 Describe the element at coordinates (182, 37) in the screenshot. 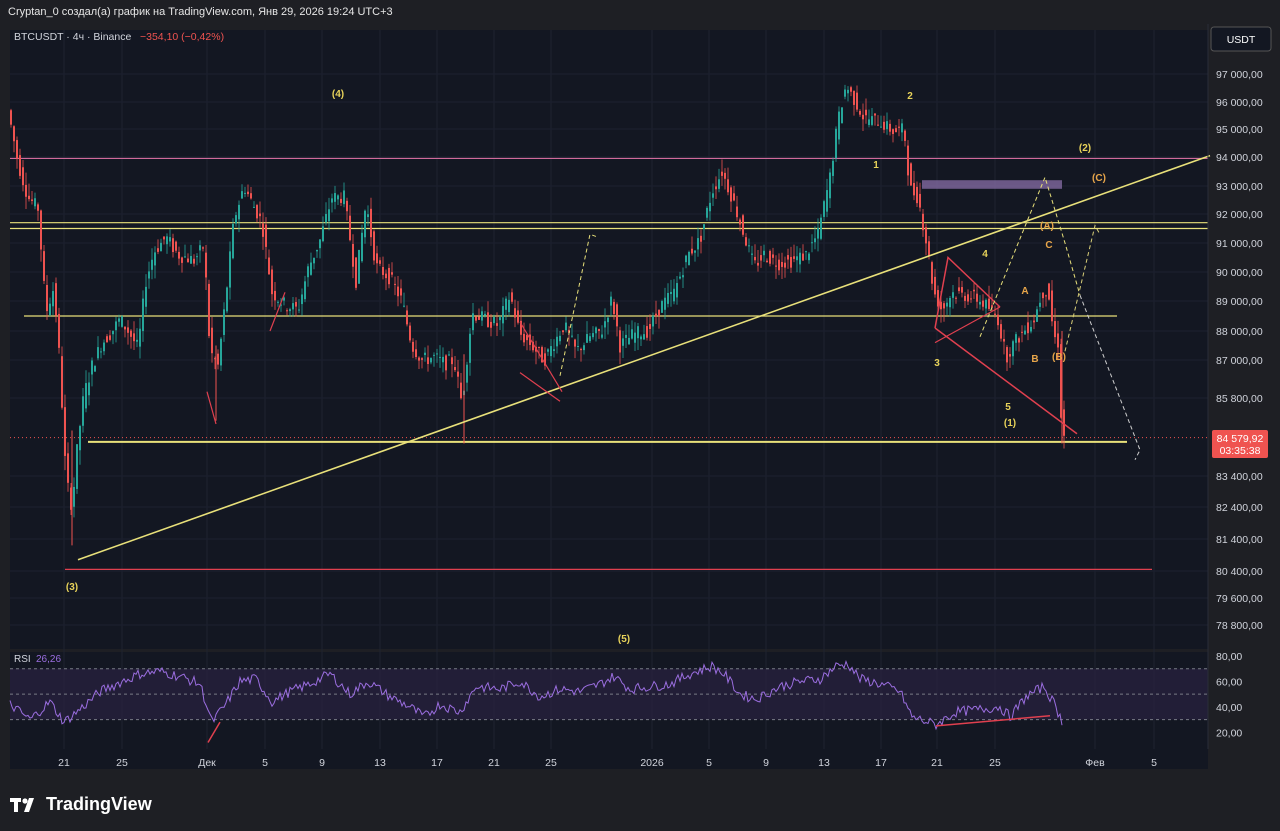

I see `symbol-change: −354,10 (−0,42%)` at that location.